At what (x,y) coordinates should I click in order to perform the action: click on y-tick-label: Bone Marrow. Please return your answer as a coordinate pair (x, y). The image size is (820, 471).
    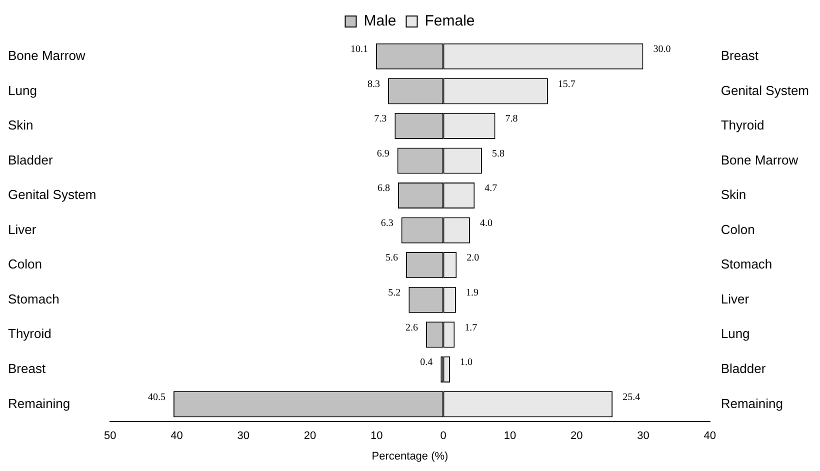
    Looking at the image, I should click on (47, 55).